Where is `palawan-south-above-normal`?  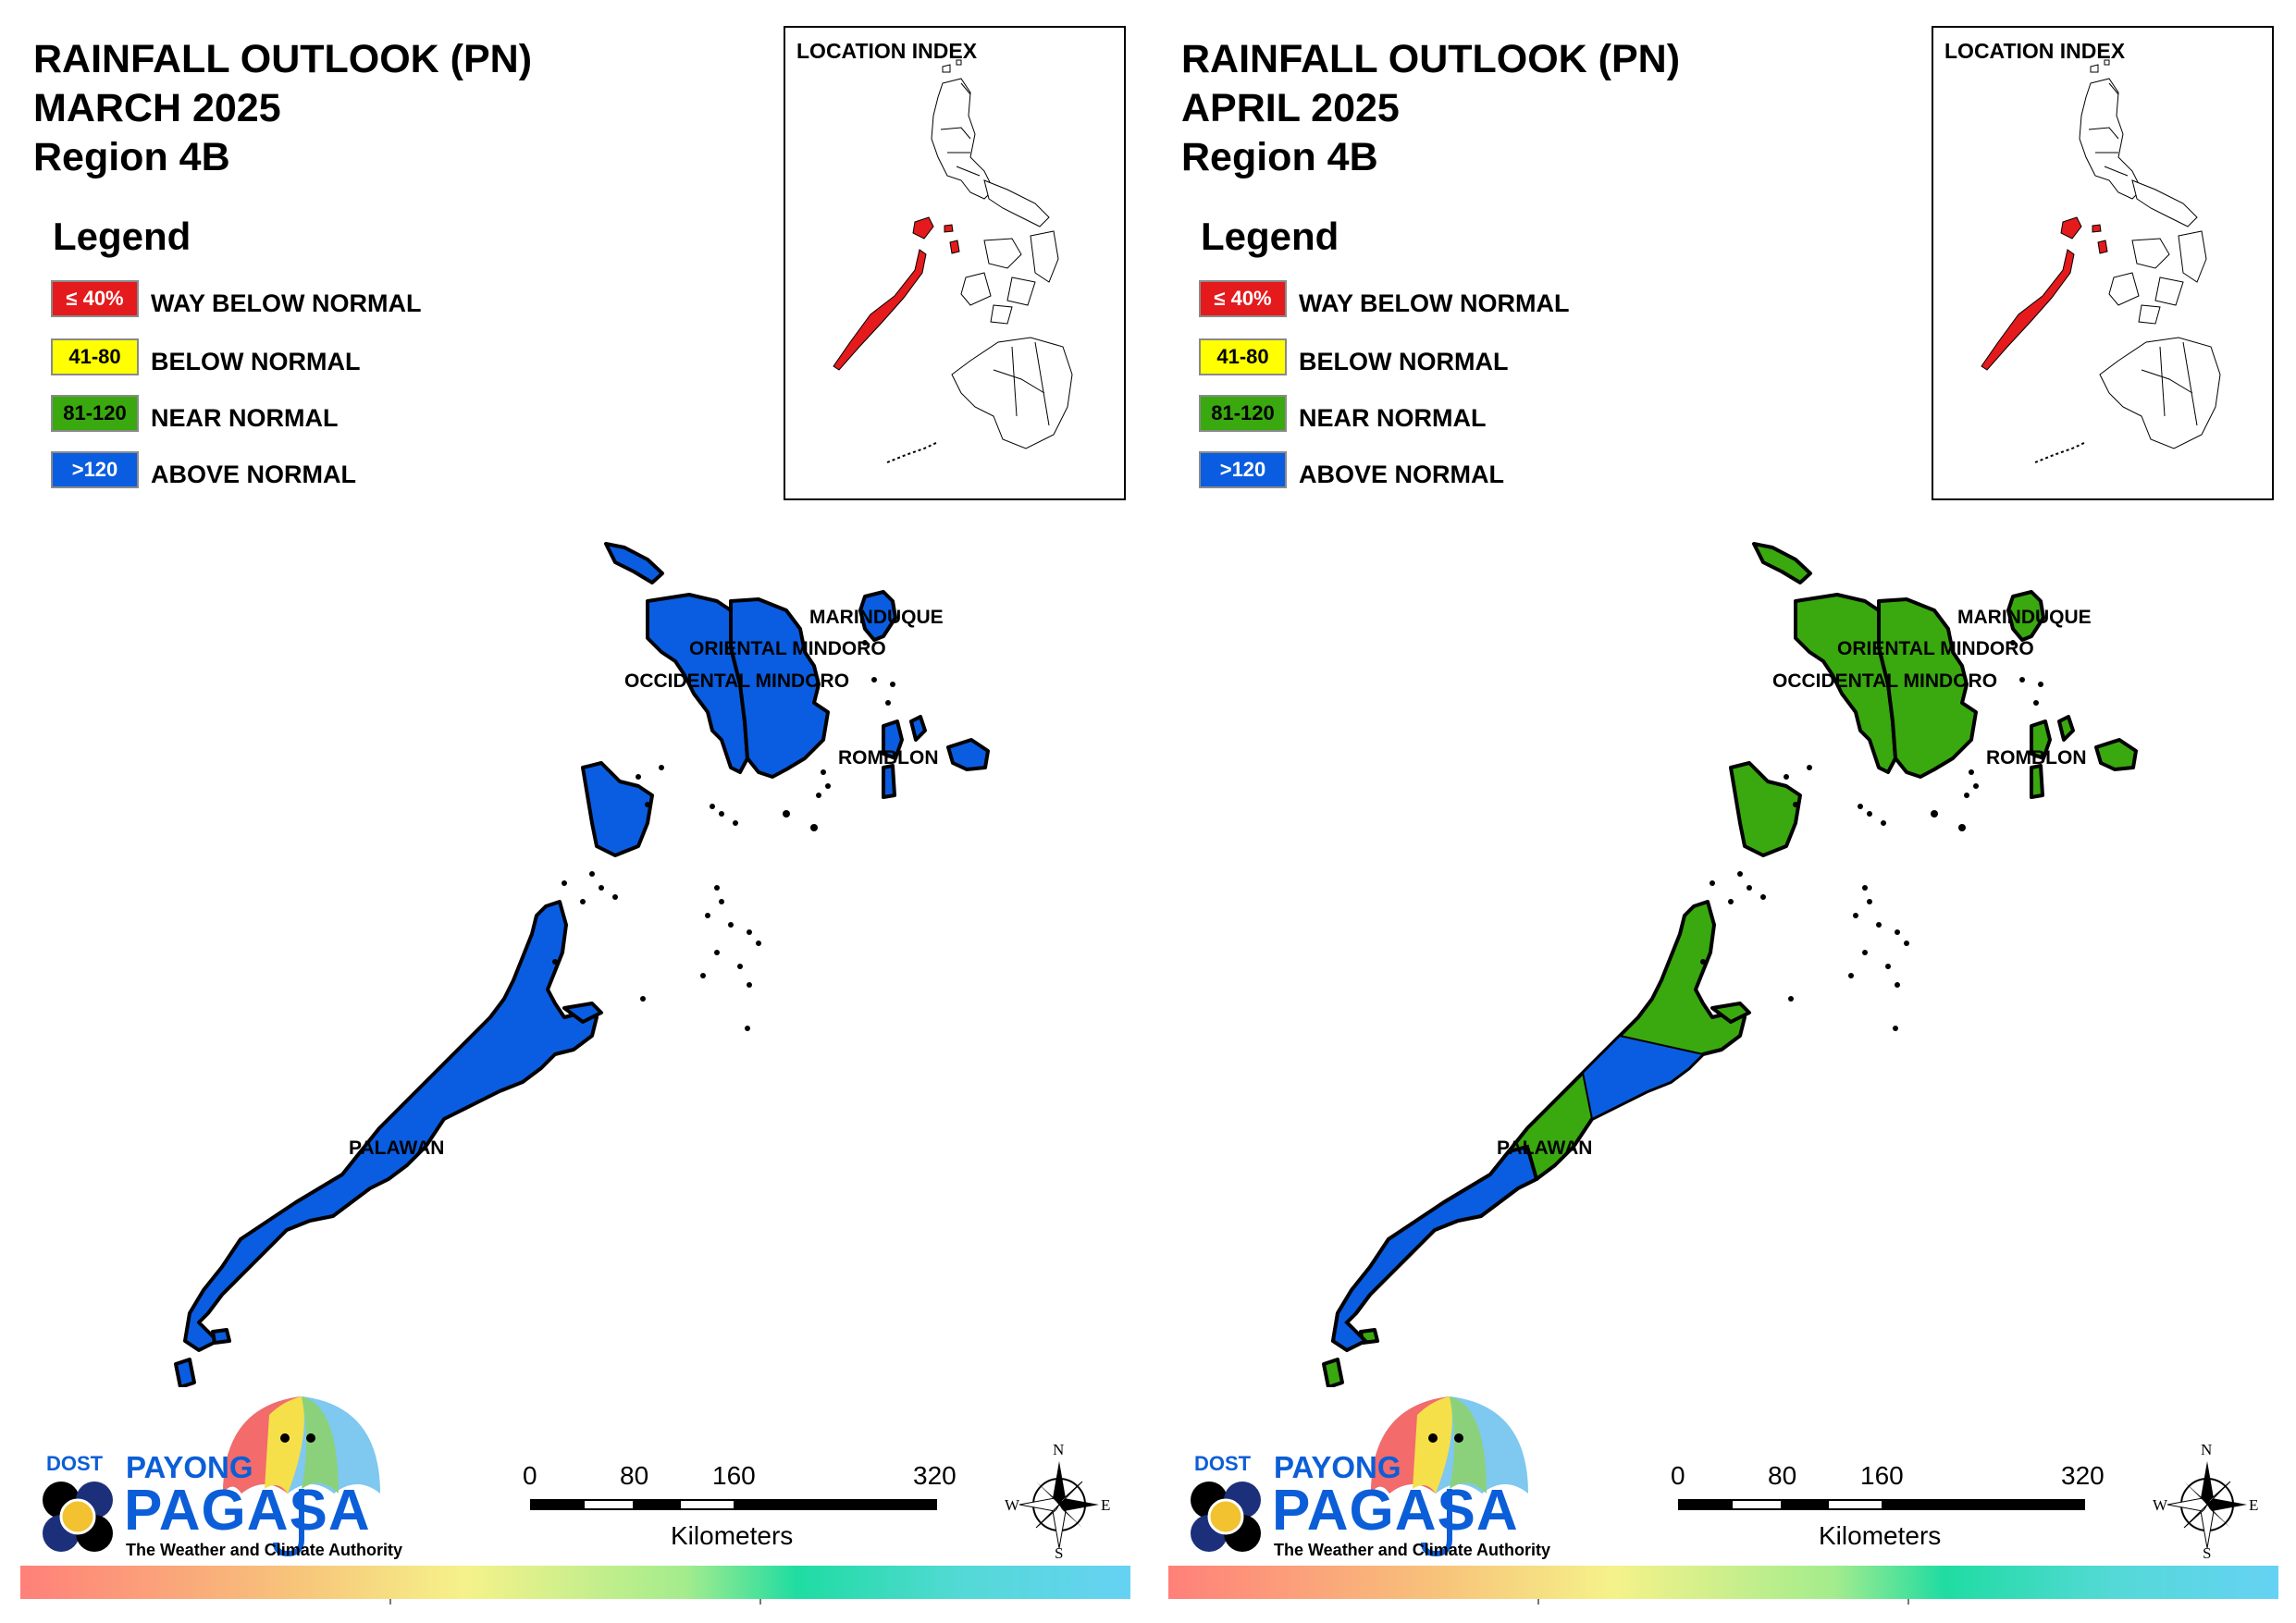 palawan-south-above-normal is located at coordinates (1434, 1248).